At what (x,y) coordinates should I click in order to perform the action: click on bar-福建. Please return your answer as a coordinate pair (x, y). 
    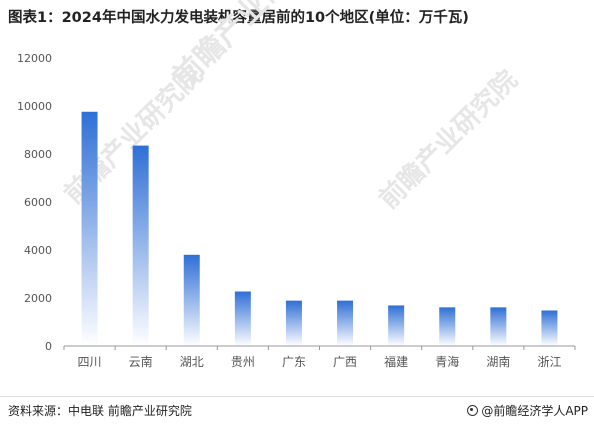
    Looking at the image, I should click on (396, 325).